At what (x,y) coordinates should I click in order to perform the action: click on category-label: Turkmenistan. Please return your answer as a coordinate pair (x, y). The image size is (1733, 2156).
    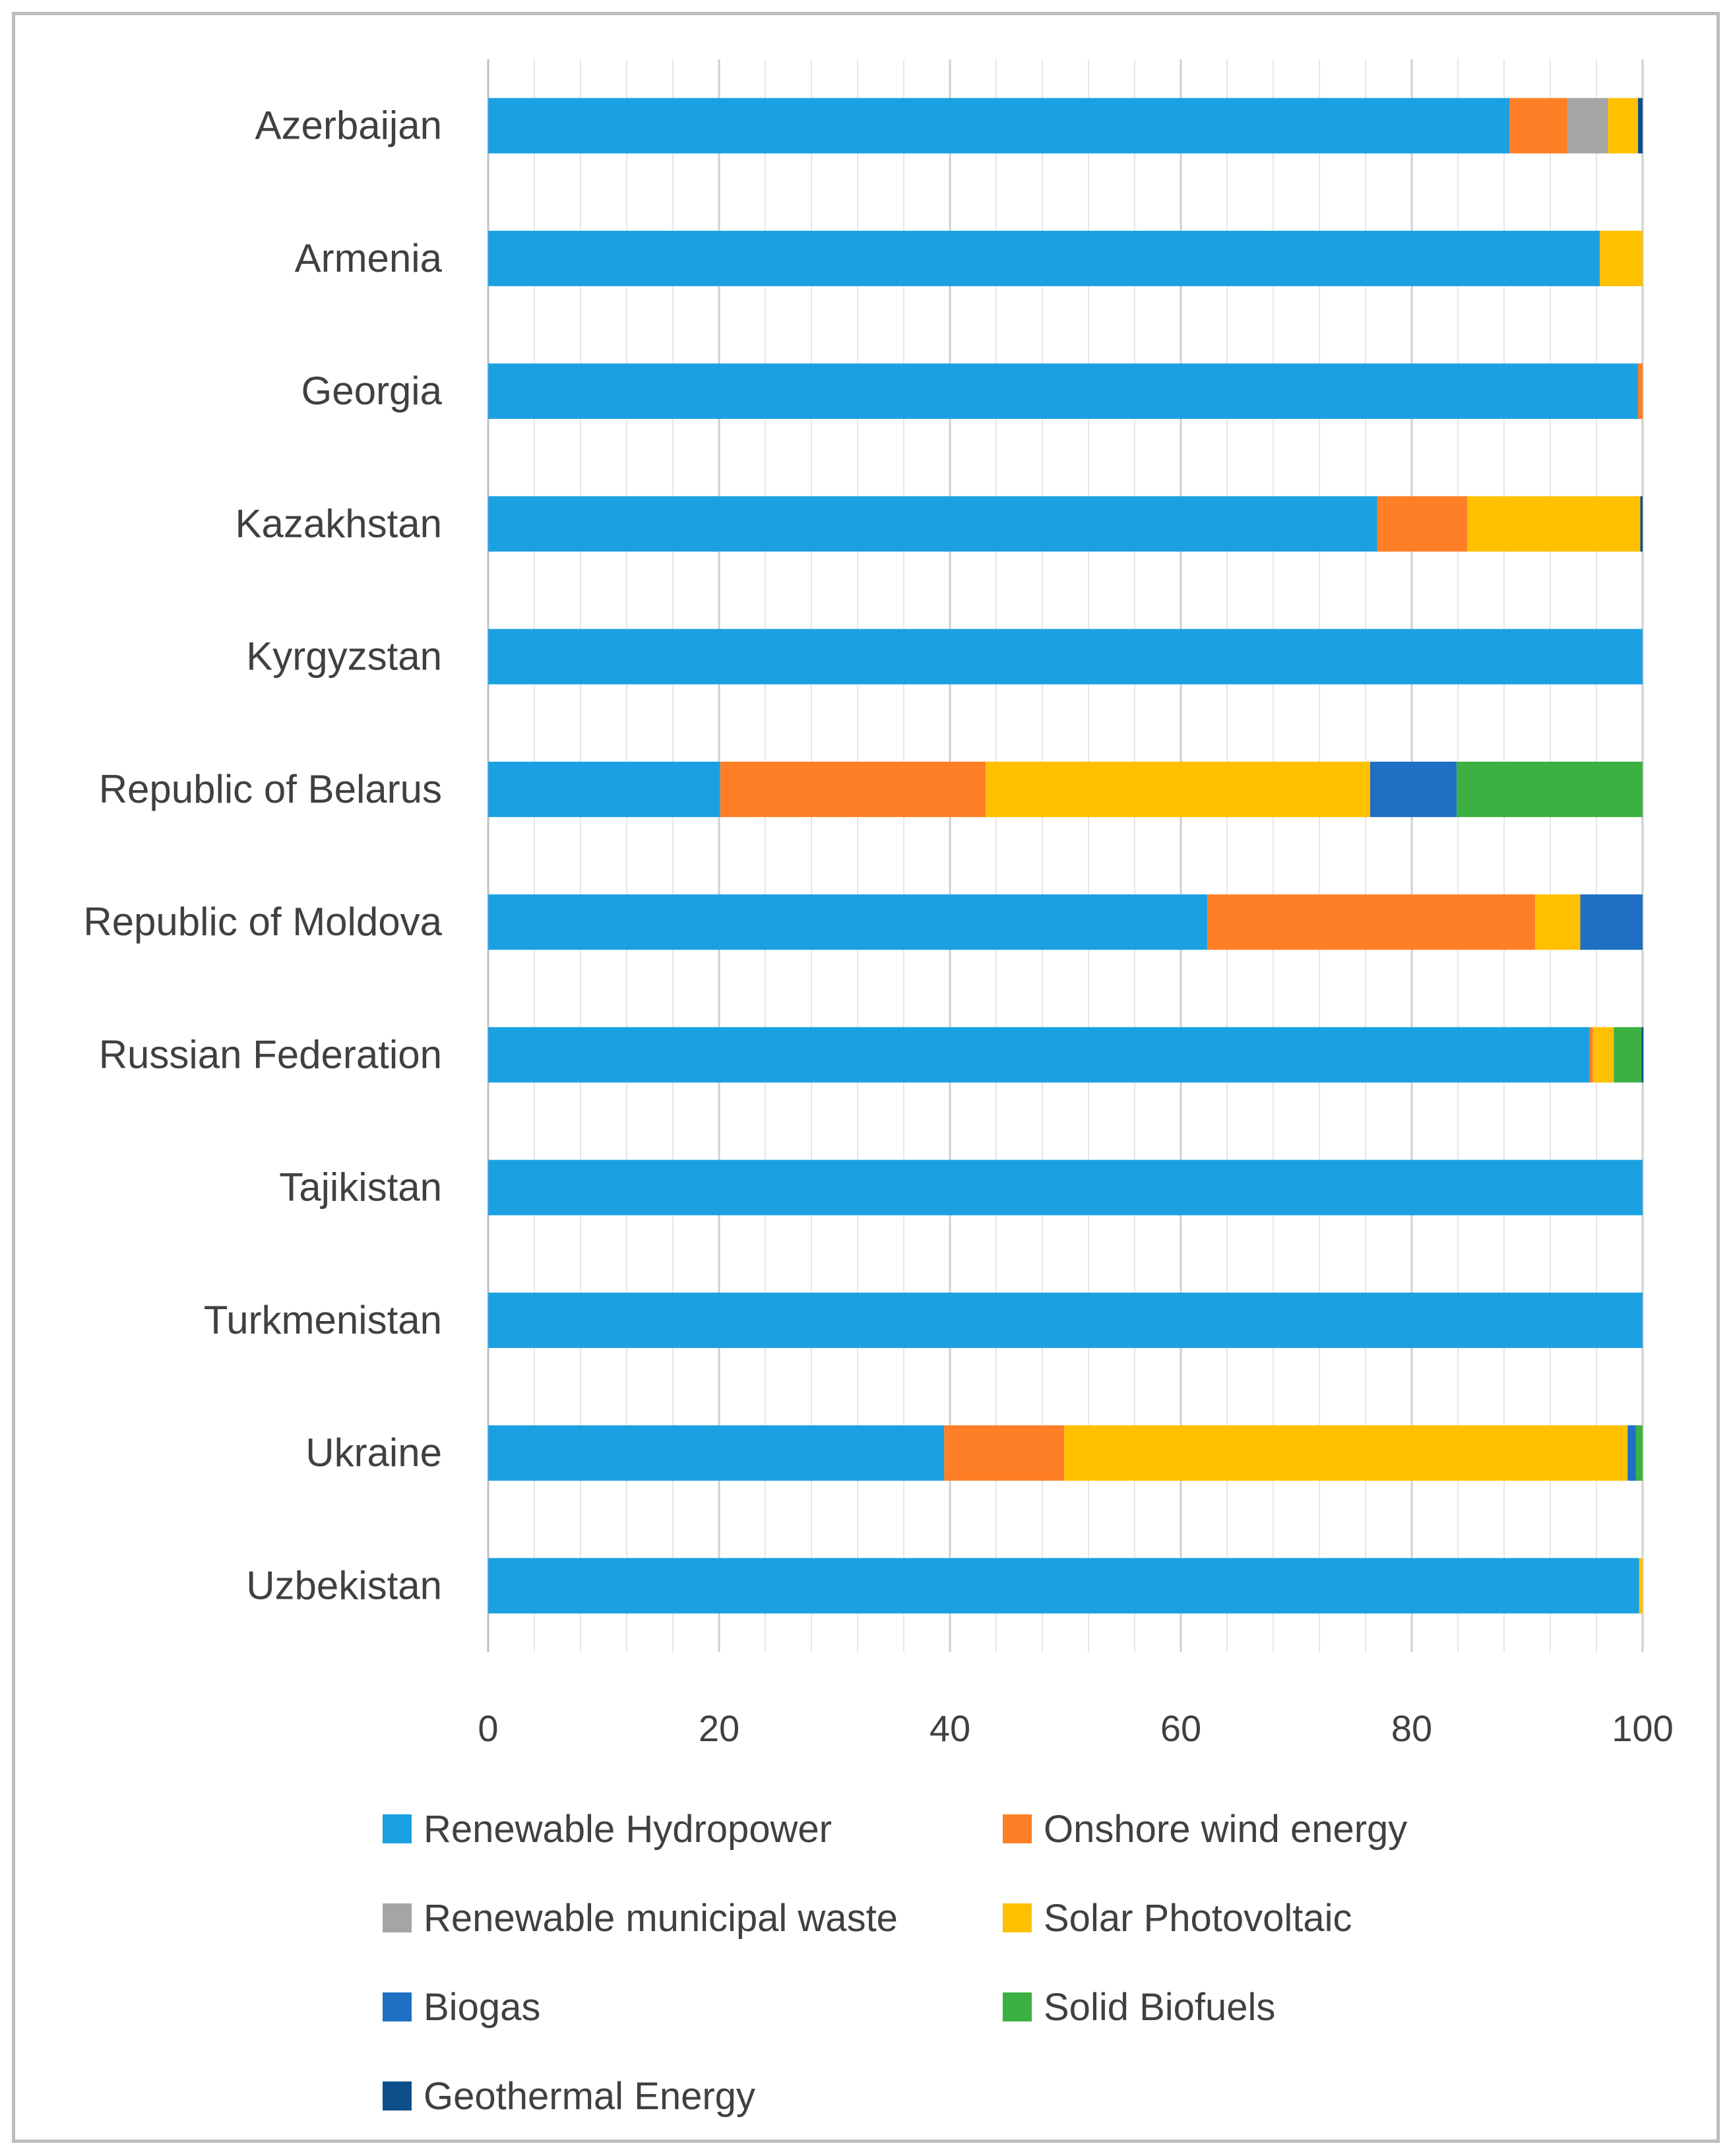
    Looking at the image, I should click on (323, 1320).